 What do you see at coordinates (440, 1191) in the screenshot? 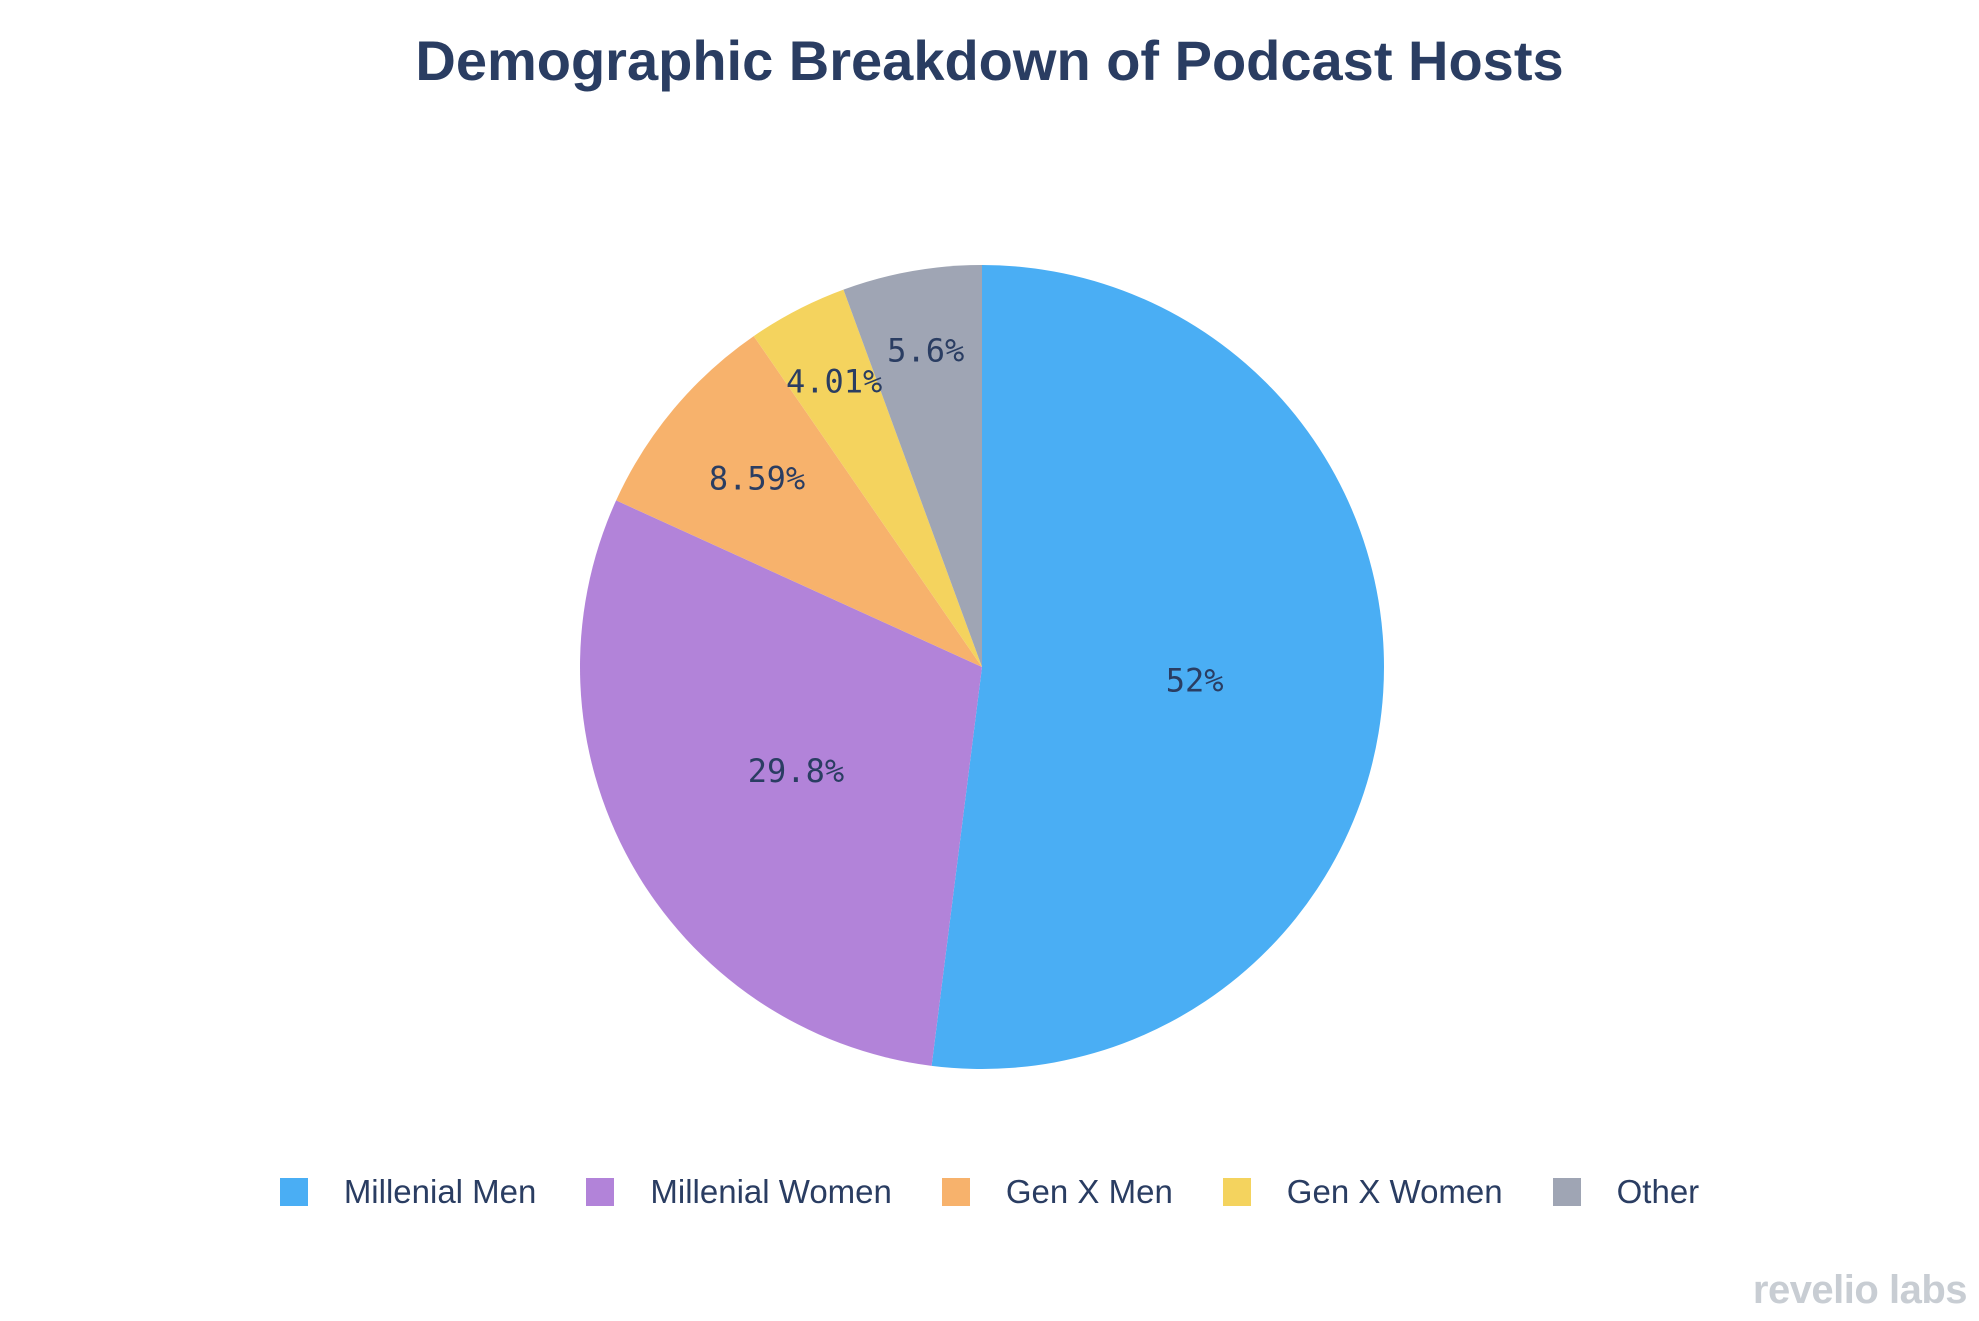
I see `legend-label: Millenial Men` at bounding box center [440, 1191].